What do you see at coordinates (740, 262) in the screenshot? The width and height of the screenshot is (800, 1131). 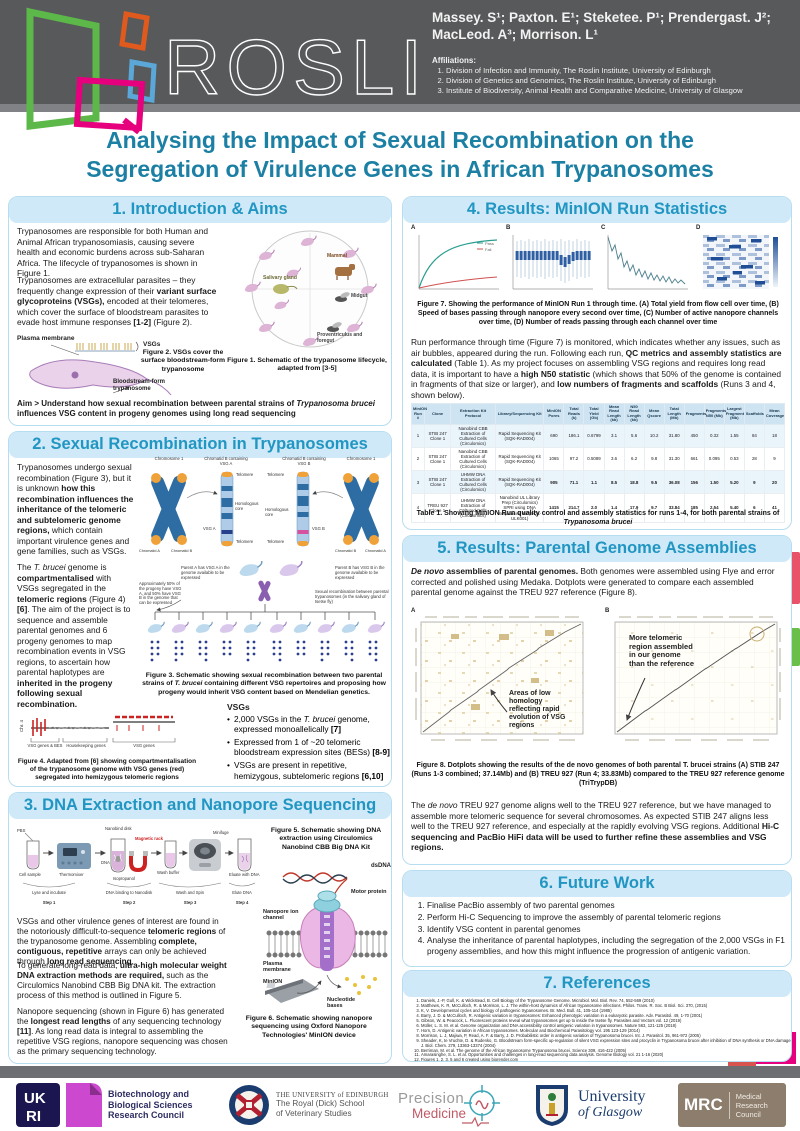 I see `panel-d-heatmap` at bounding box center [740, 262].